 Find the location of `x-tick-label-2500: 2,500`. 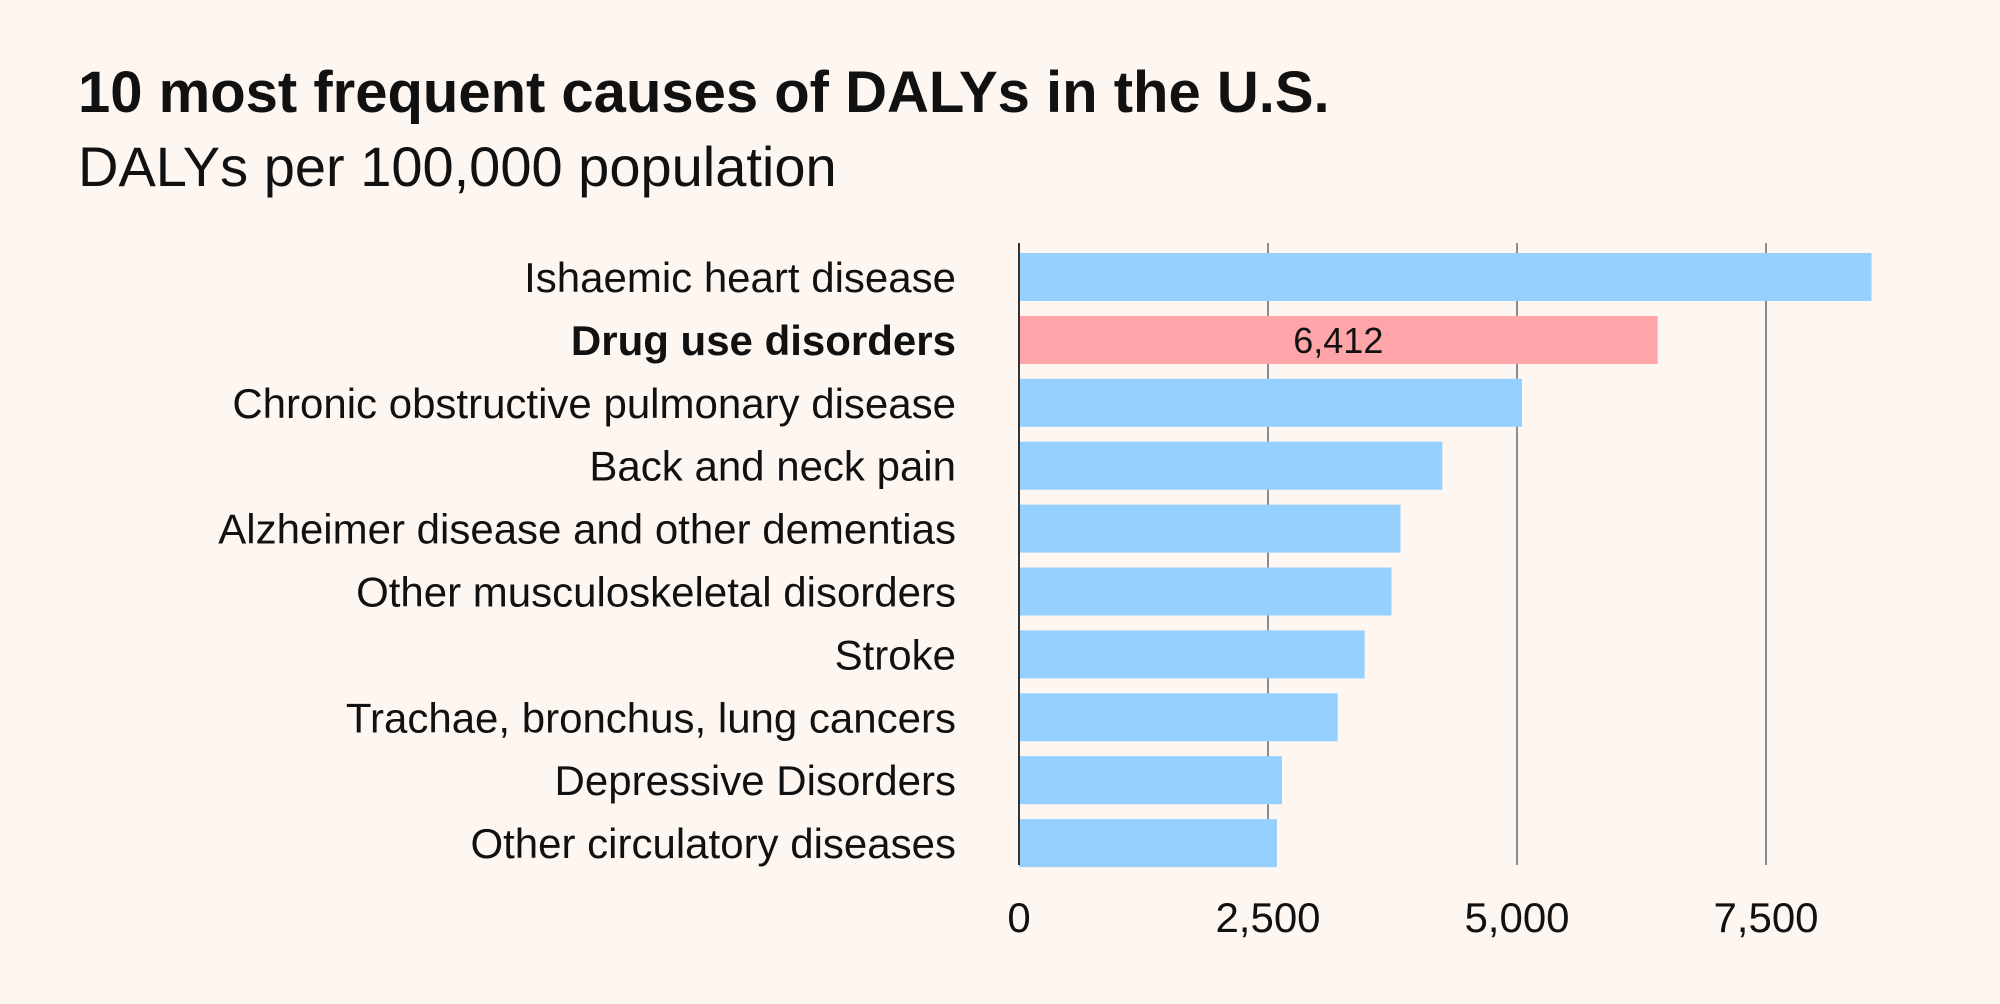

x-tick-label-2500: 2,500 is located at coordinates (1267, 917).